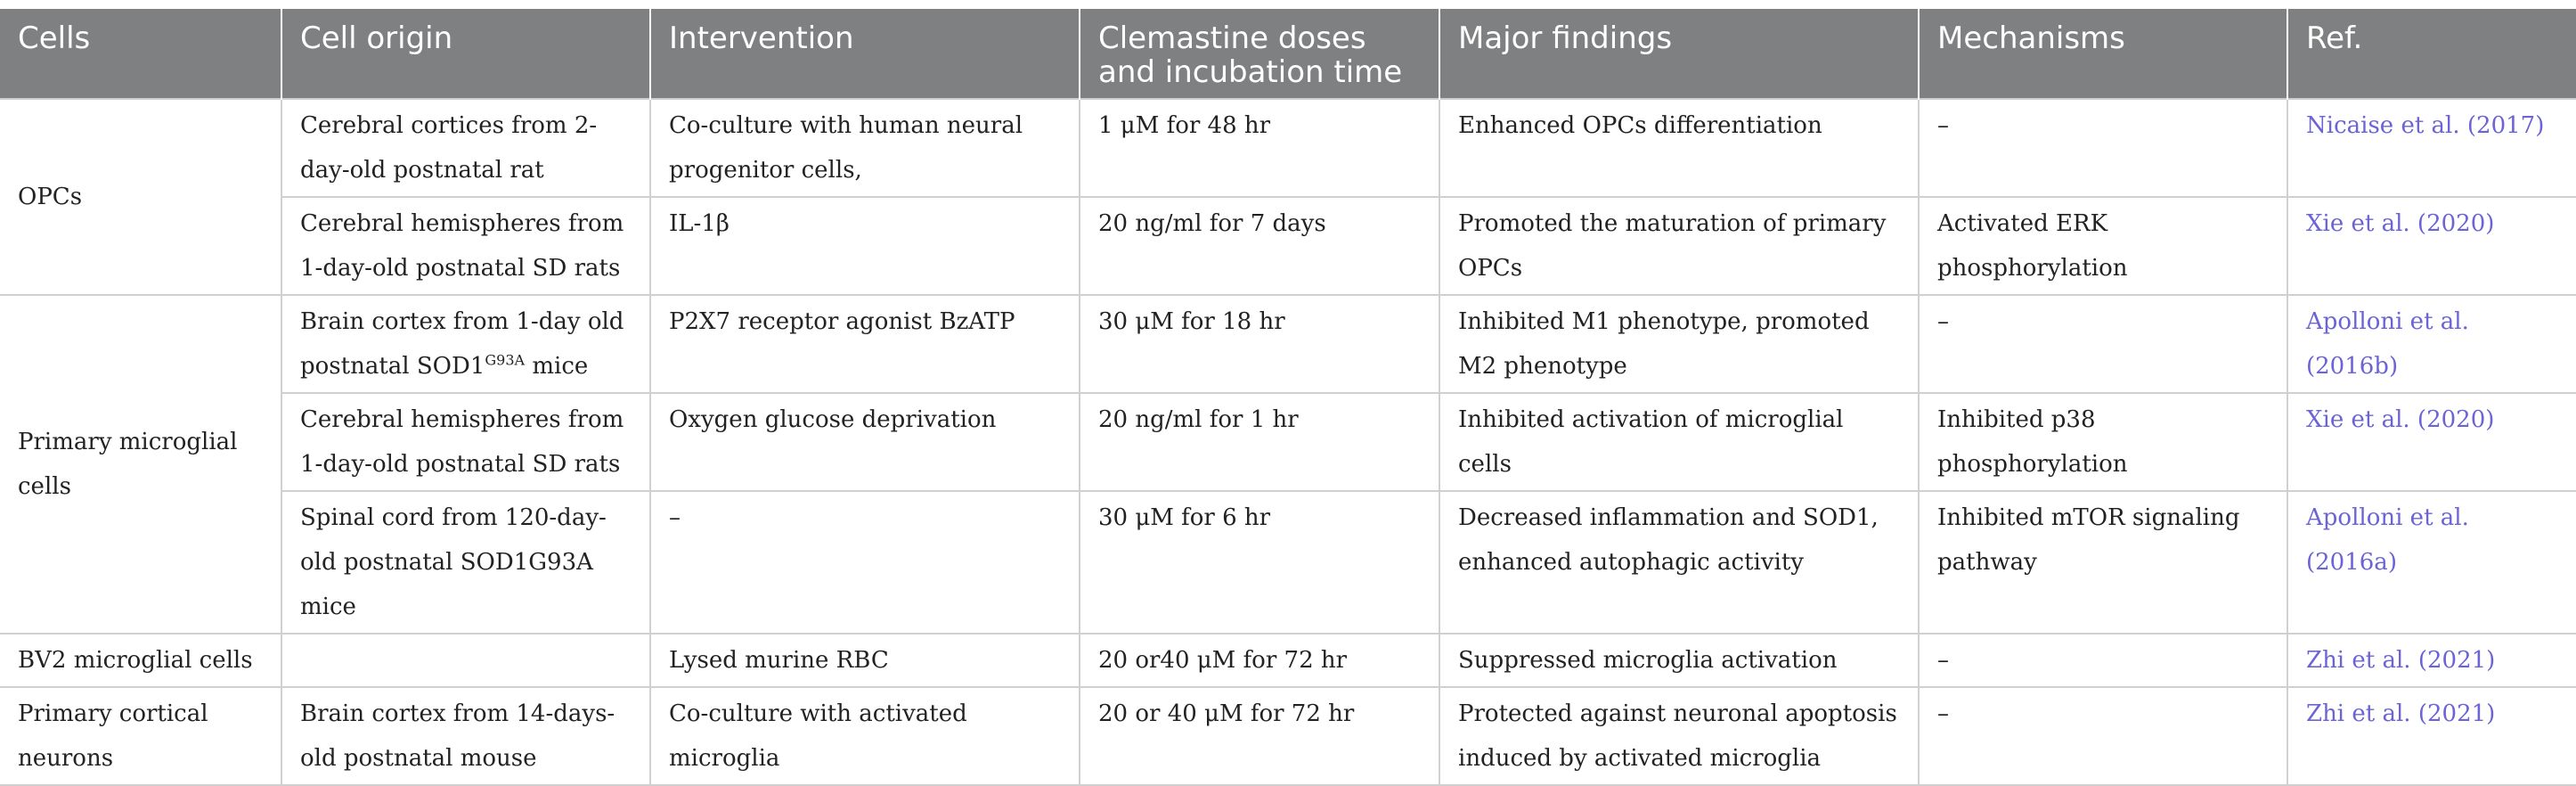 Image resolution: width=2576 pixels, height=786 pixels. I want to click on cell-dose: 20 or40 μM for 72 hr, so click(1259, 660).